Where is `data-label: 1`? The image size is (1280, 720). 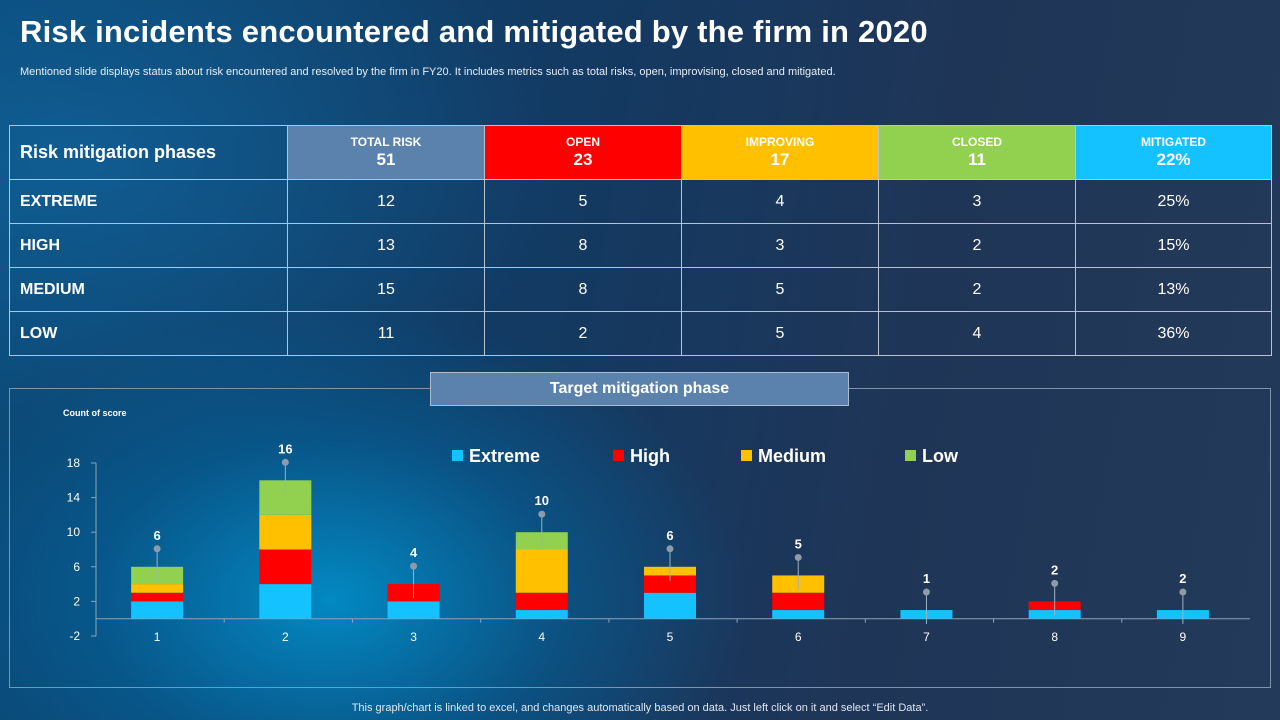 data-label: 1 is located at coordinates (926, 578).